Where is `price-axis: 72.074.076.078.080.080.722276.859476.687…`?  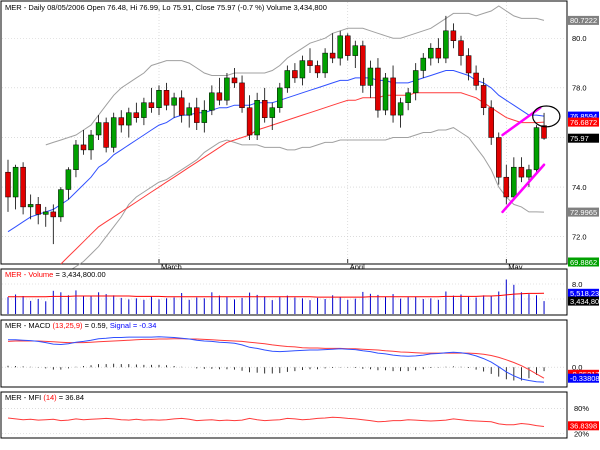 price-axis: 72.074.076.078.080.080.722276.859476.687… is located at coordinates (583, 141).